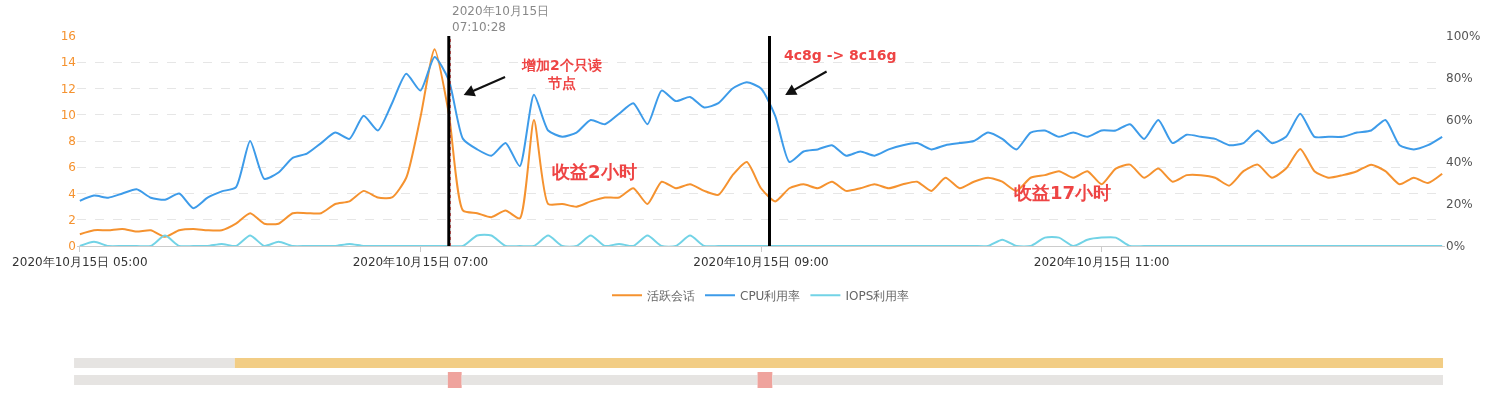  Describe the element at coordinates (1063, 192) in the screenshot. I see `annotation: 收益17小时` at that location.